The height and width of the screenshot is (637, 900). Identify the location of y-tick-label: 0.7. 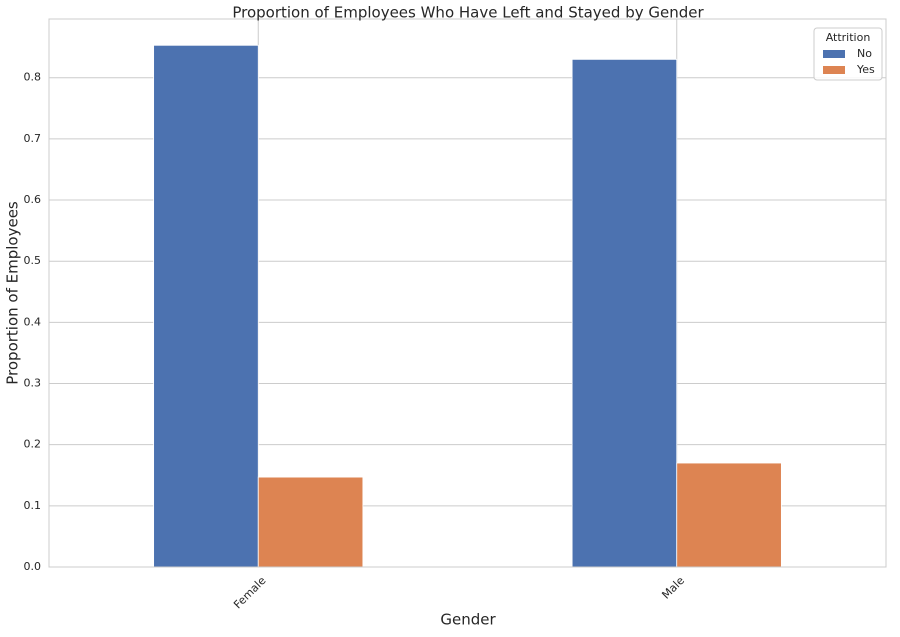
(33, 138).